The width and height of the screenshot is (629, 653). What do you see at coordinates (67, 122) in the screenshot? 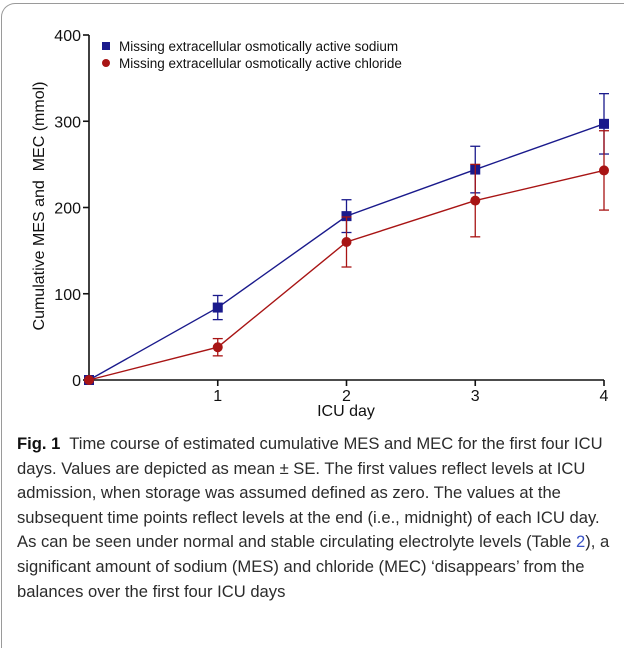
I see `y-tick-label: 300` at bounding box center [67, 122].